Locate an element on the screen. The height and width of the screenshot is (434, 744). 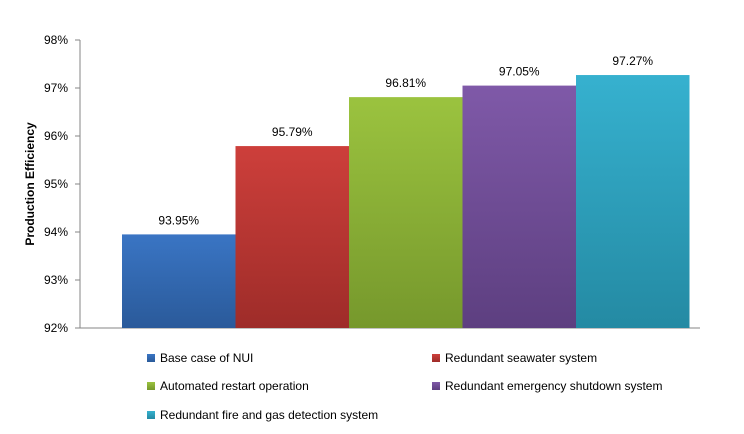
data-label-4: 97.05% is located at coordinates (519, 72).